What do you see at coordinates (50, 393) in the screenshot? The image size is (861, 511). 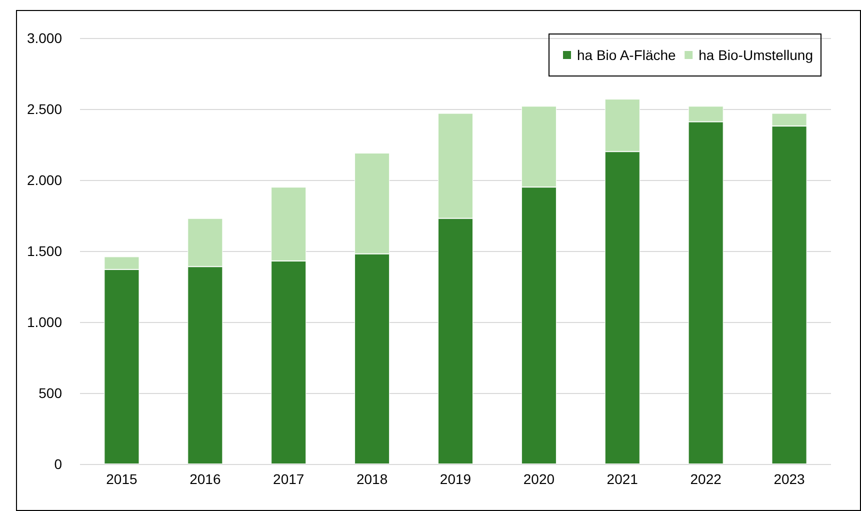 I see `y-tick-label: 500` at bounding box center [50, 393].